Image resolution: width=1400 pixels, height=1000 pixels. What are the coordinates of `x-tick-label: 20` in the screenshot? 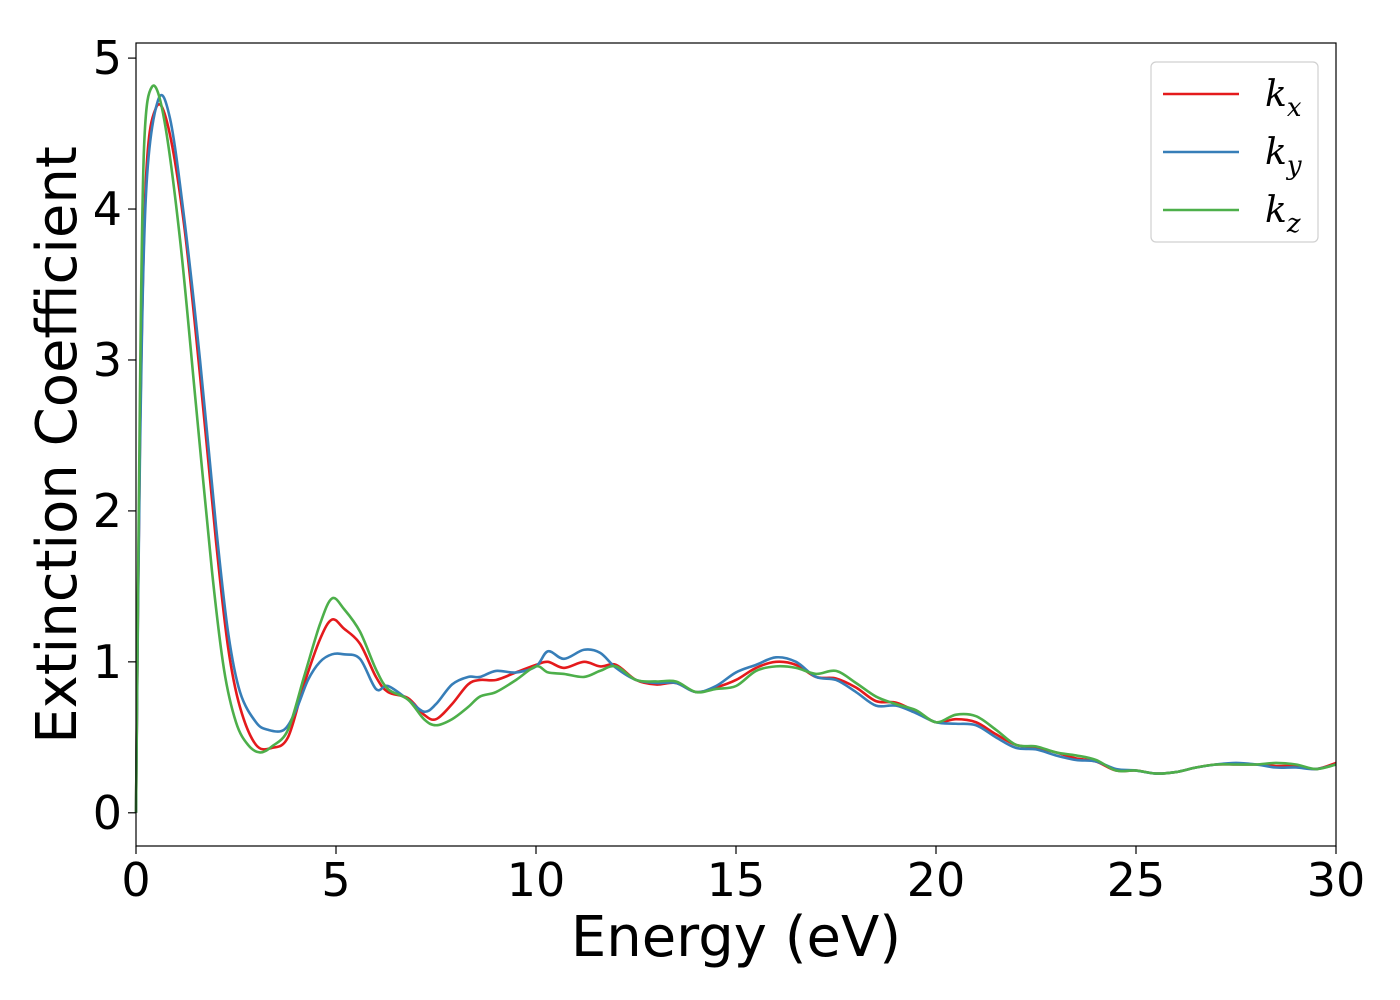 It's located at (936, 880).